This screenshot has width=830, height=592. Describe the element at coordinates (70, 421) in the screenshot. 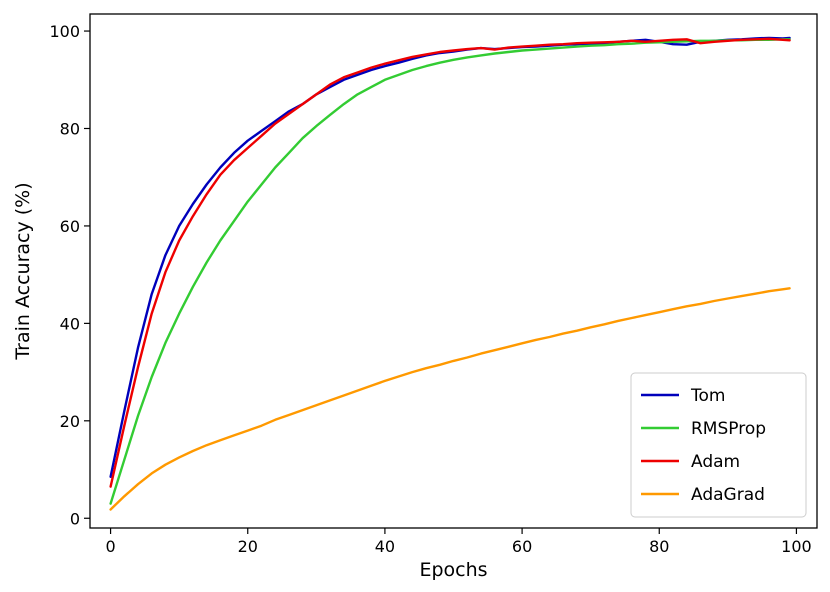

I see `y-tick-label: 20` at that location.